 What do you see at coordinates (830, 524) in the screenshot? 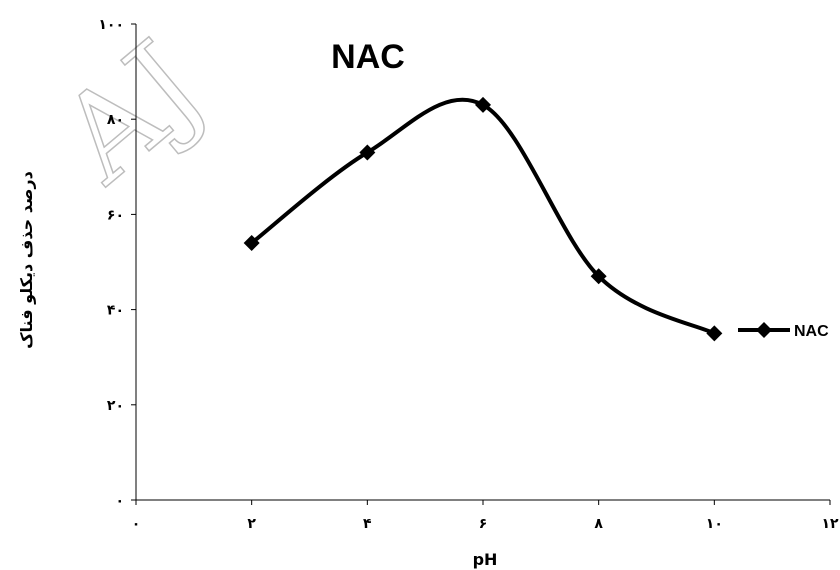
I see `x-tick-label: ۱۲` at bounding box center [830, 524].